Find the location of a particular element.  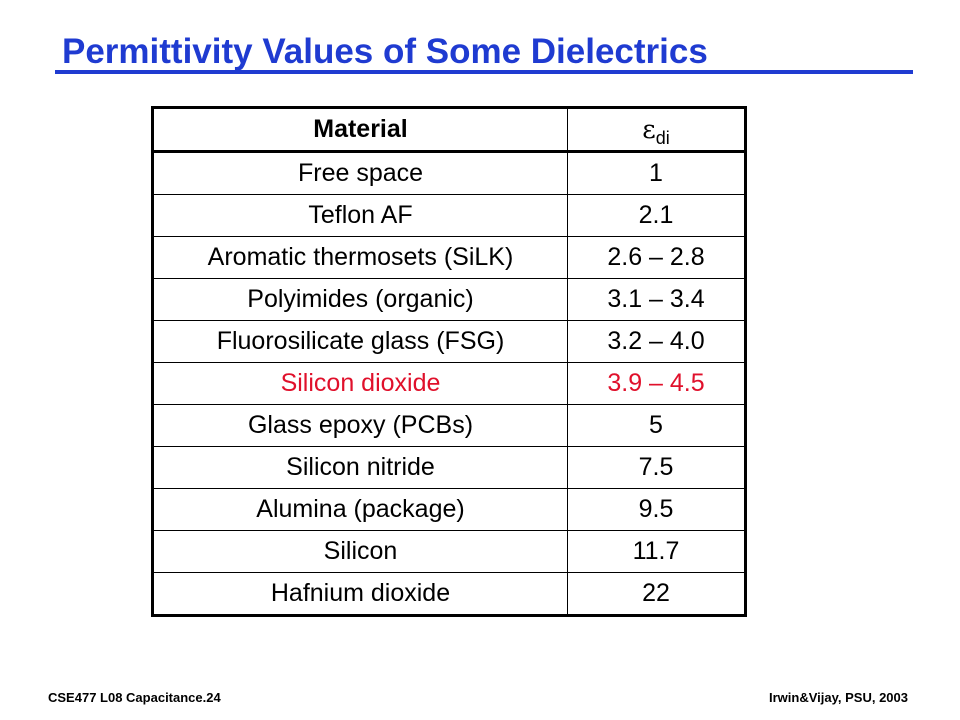

material-cell: Teflon AF is located at coordinates (360, 215).